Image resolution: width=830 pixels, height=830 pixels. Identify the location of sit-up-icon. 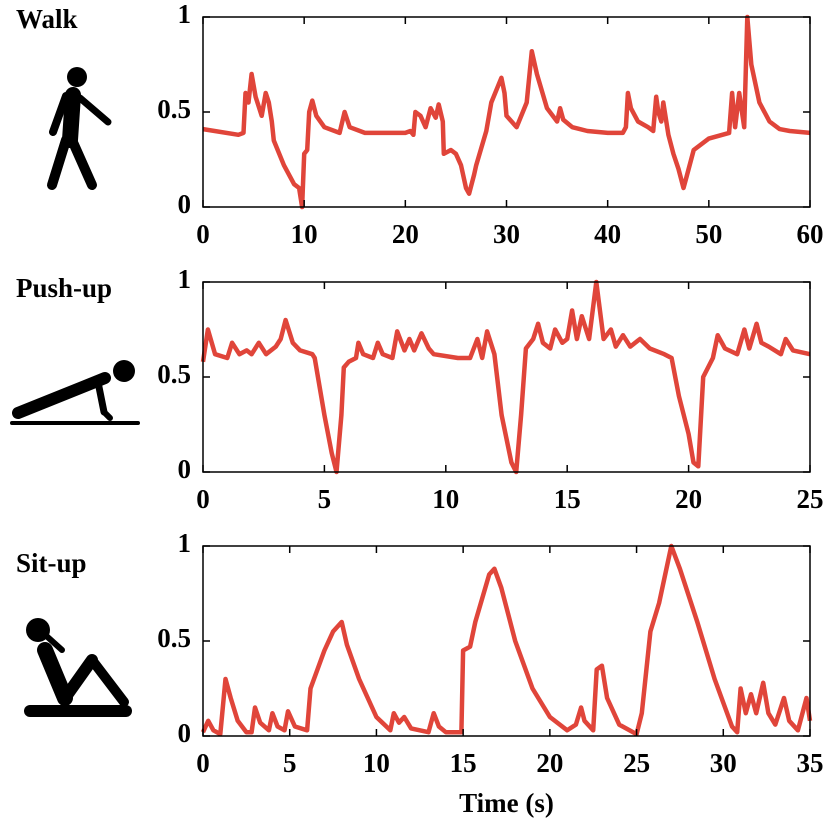
(78, 667).